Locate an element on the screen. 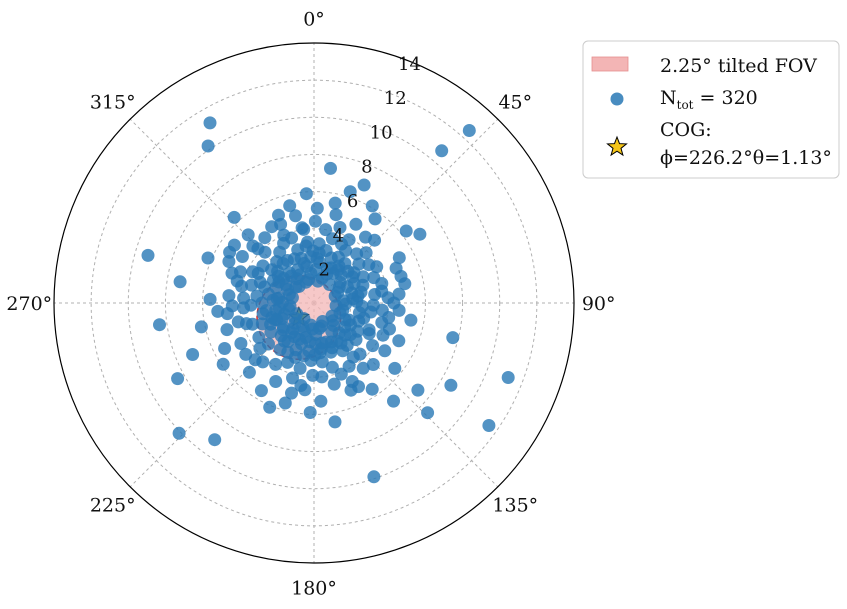 This screenshot has width=847, height=609. legend-cog-label-line1: COG: is located at coordinates (686, 130).